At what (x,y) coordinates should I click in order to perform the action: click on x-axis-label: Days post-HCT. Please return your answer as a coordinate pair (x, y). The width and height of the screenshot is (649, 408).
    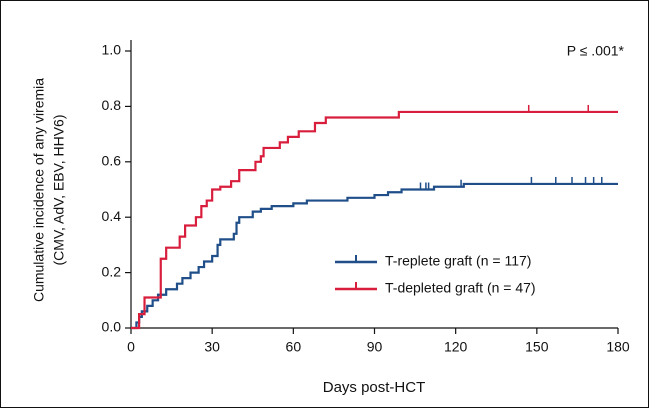
    Looking at the image, I should click on (374, 387).